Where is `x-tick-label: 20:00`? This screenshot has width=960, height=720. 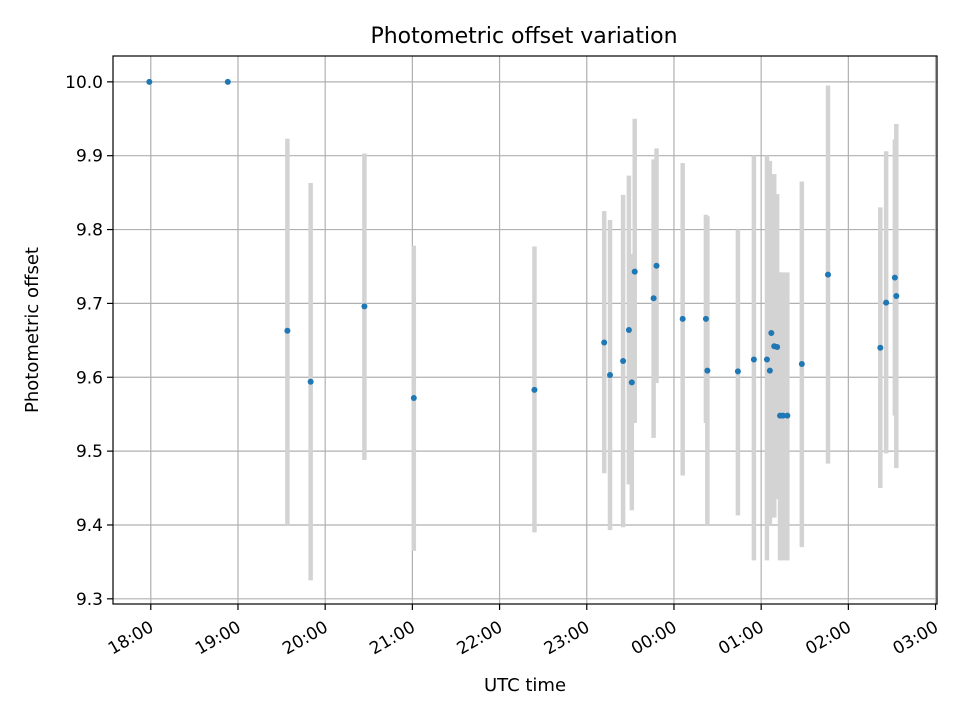
x-tick-label: 20:00 is located at coordinates (305, 638).